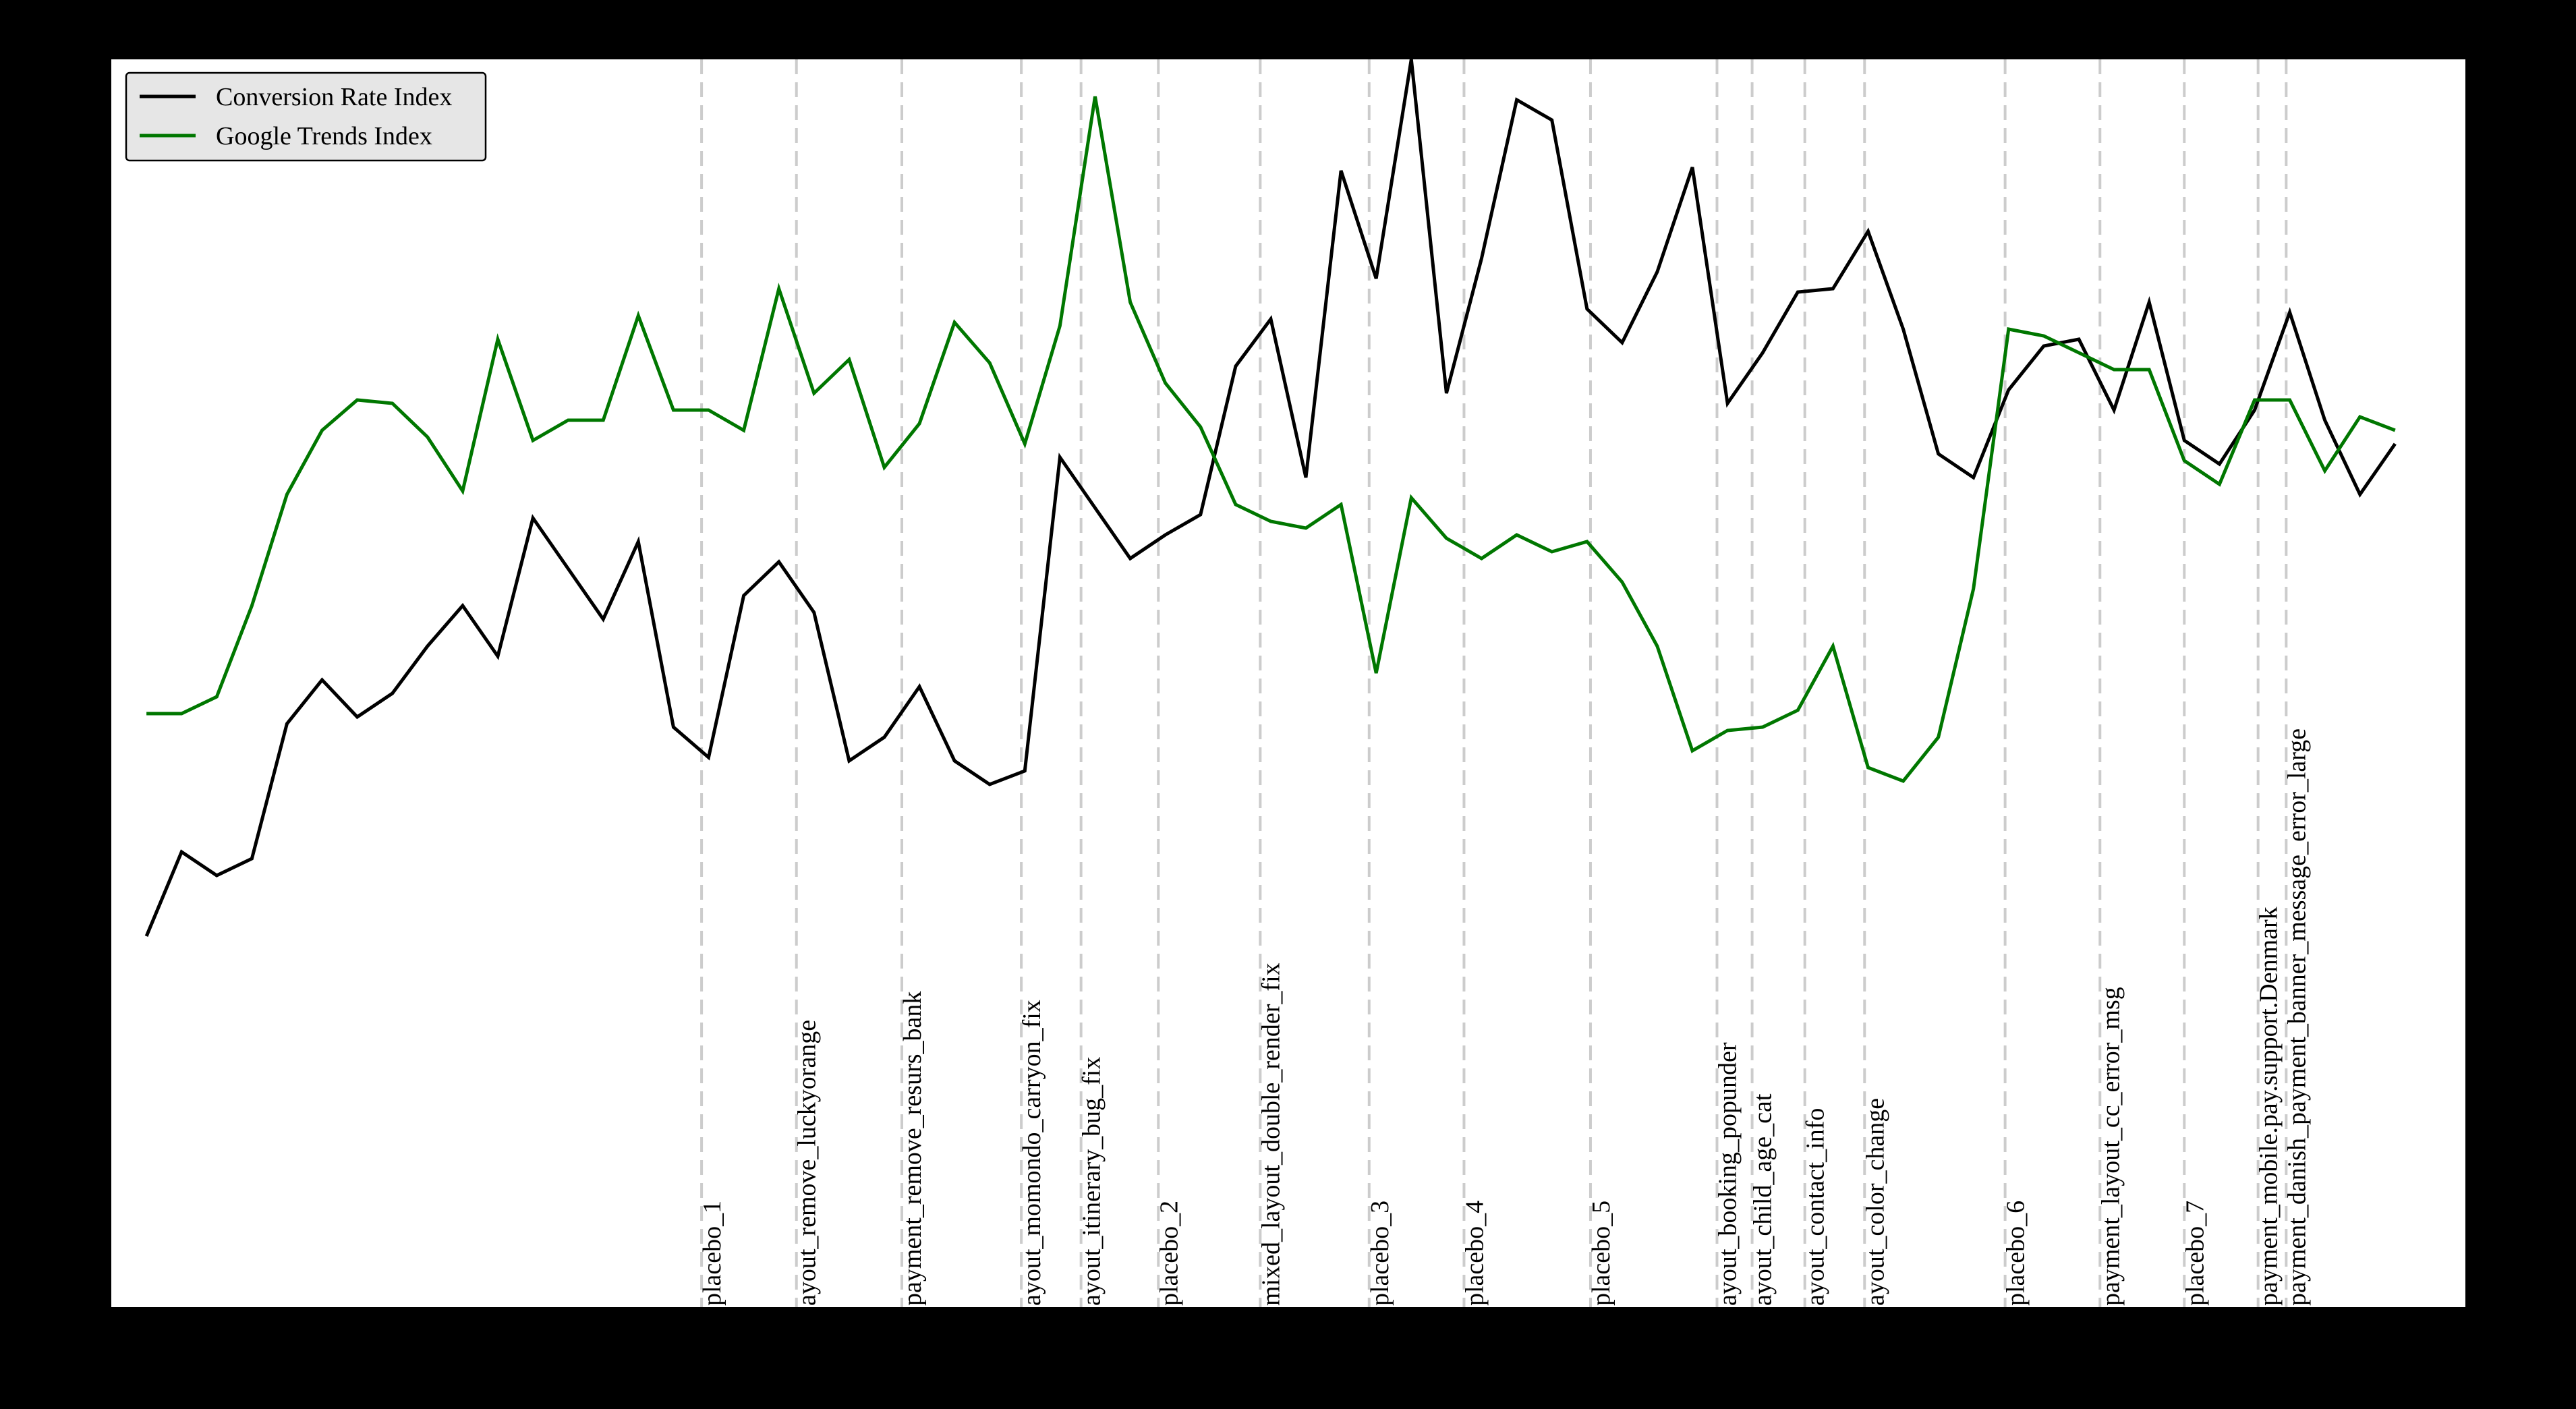  What do you see at coordinates (1816, 1207) in the screenshot?
I see `event-label-13: ayout_contact_info` at bounding box center [1816, 1207].